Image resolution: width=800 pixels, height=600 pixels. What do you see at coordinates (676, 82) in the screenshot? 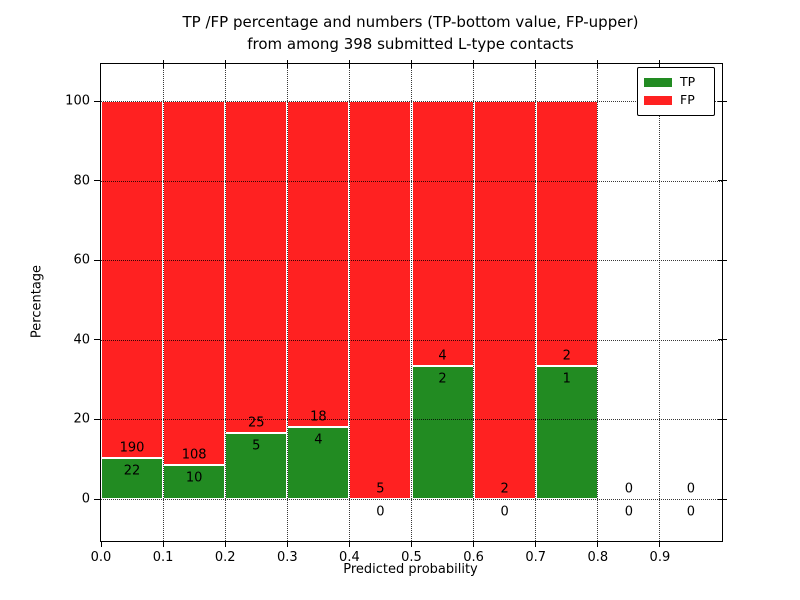
I see `legend-item: TP` at bounding box center [676, 82].